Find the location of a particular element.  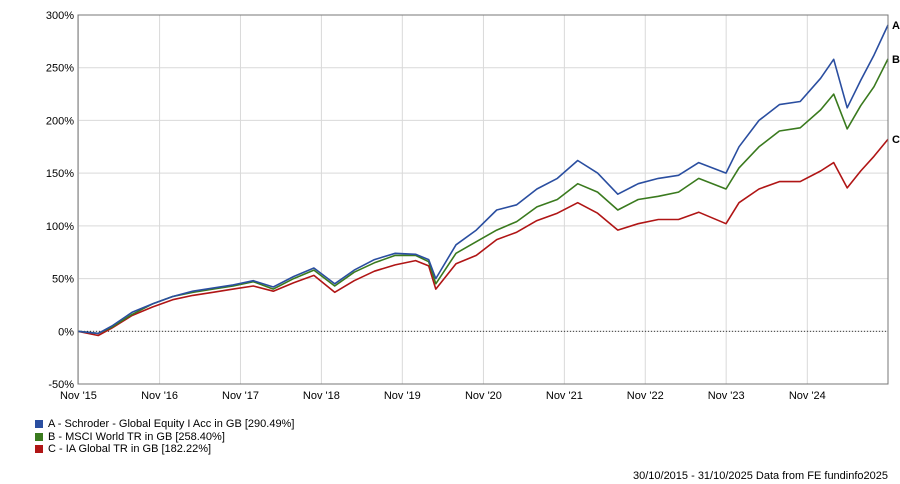

y-tick-label: -50% is located at coordinates (61, 385).